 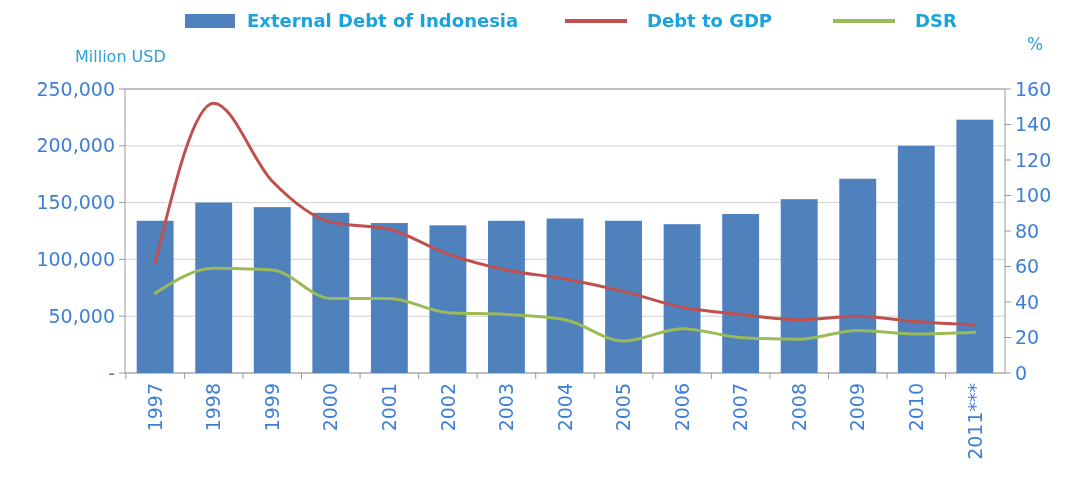 I want to click on x-tick-label: 2004, so click(x=564, y=407).